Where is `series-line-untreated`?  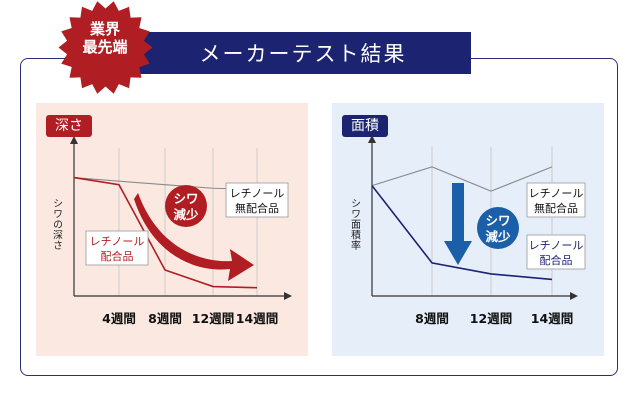
series-line-untreated is located at coordinates (462, 179).